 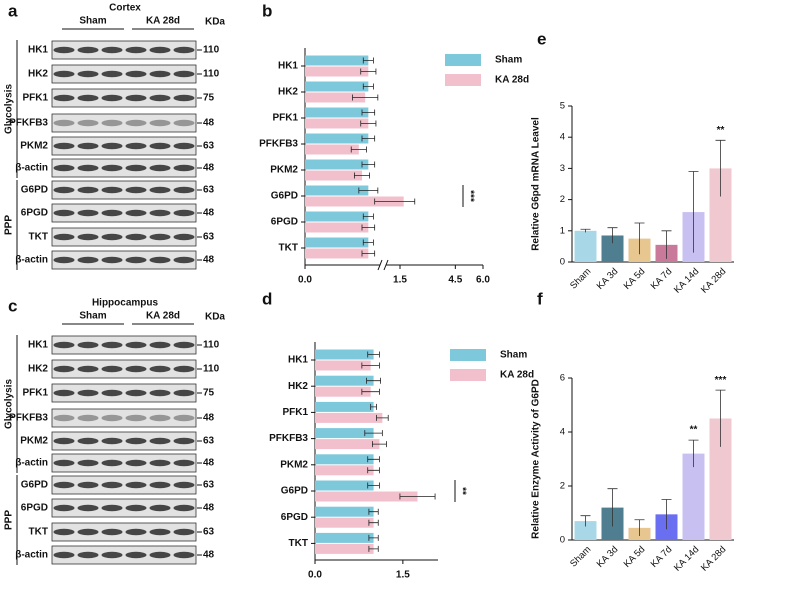 What do you see at coordinates (721, 380) in the screenshot?
I see `significance: ***` at bounding box center [721, 380].